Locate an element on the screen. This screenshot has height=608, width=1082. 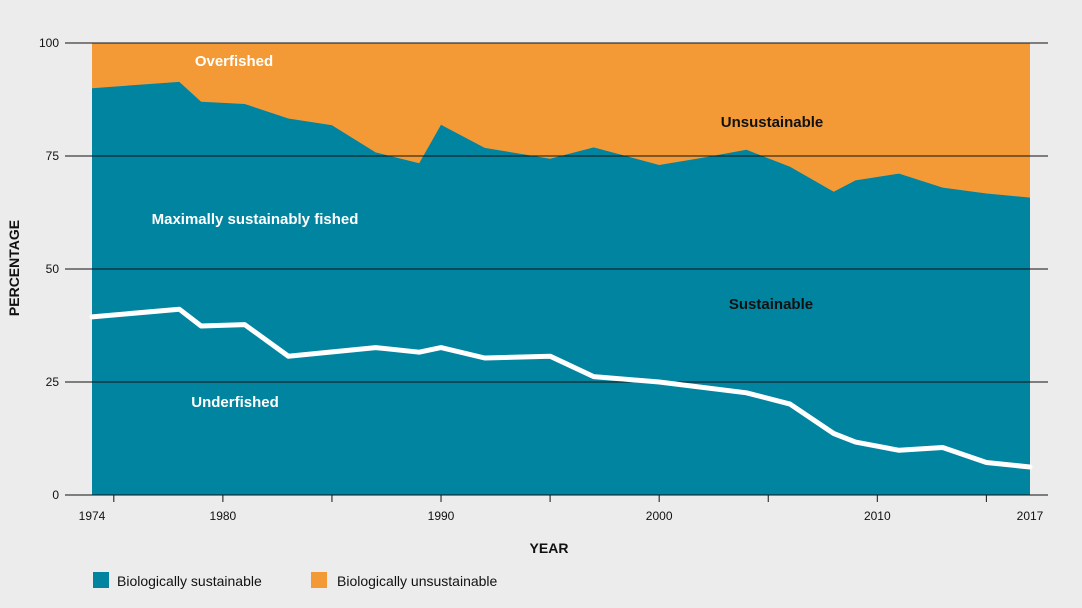
y-tick-label: 50 is located at coordinates (53, 269).